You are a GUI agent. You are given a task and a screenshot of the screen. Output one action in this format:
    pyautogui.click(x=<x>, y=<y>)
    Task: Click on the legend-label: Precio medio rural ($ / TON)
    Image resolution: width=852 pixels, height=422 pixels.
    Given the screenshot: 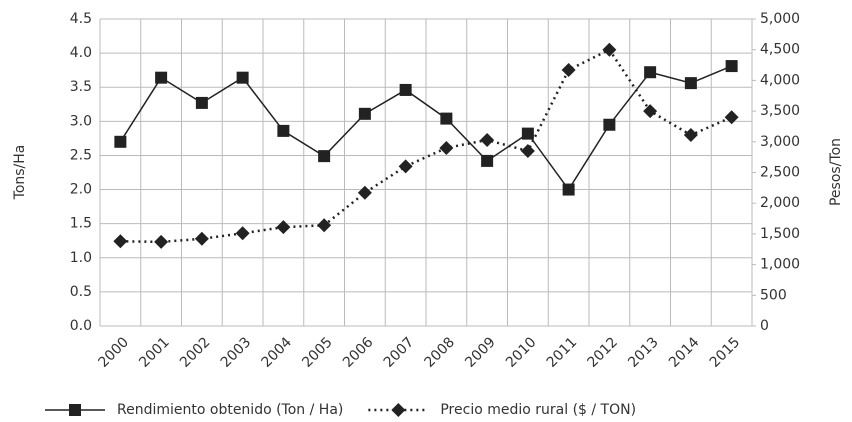 What is the action you would take?
    pyautogui.click(x=538, y=410)
    